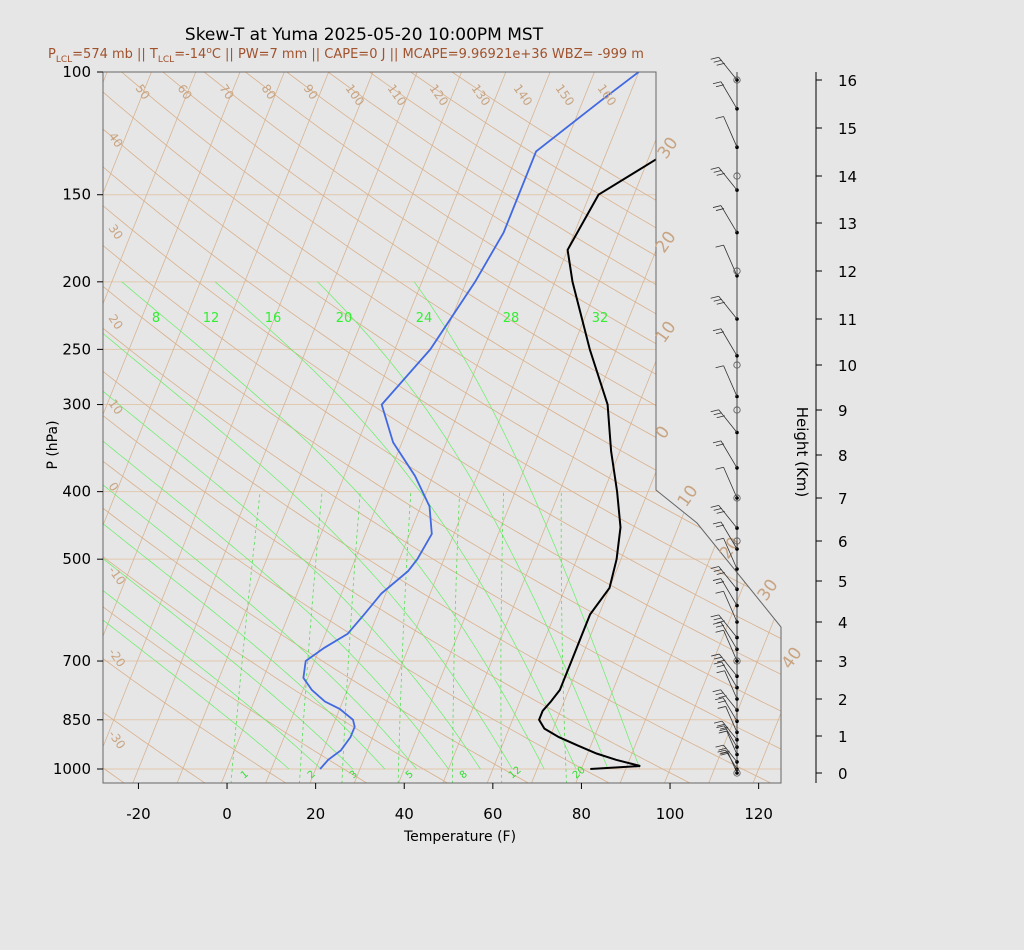 The width and height of the screenshot is (1024, 950). Describe the element at coordinates (312, 775) in the screenshot. I see `mixing-ratio-label: 2` at that location.